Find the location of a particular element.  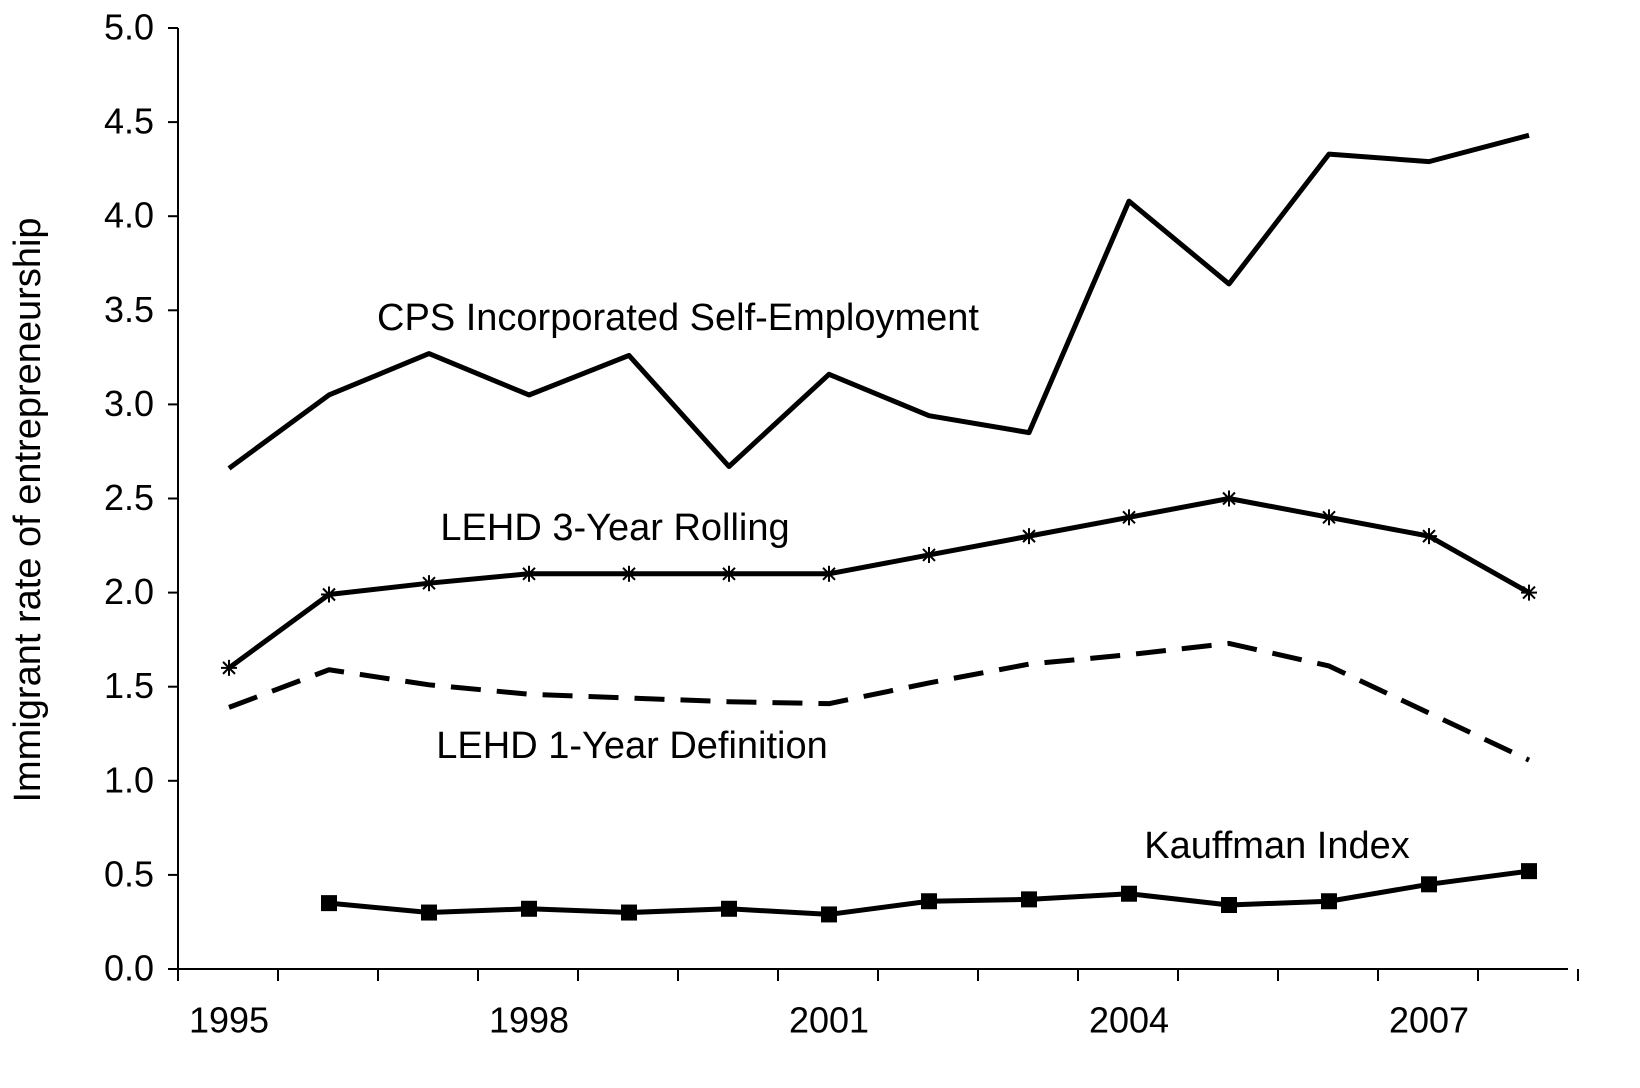

y-tick-label: 1.5 is located at coordinates (129, 685).